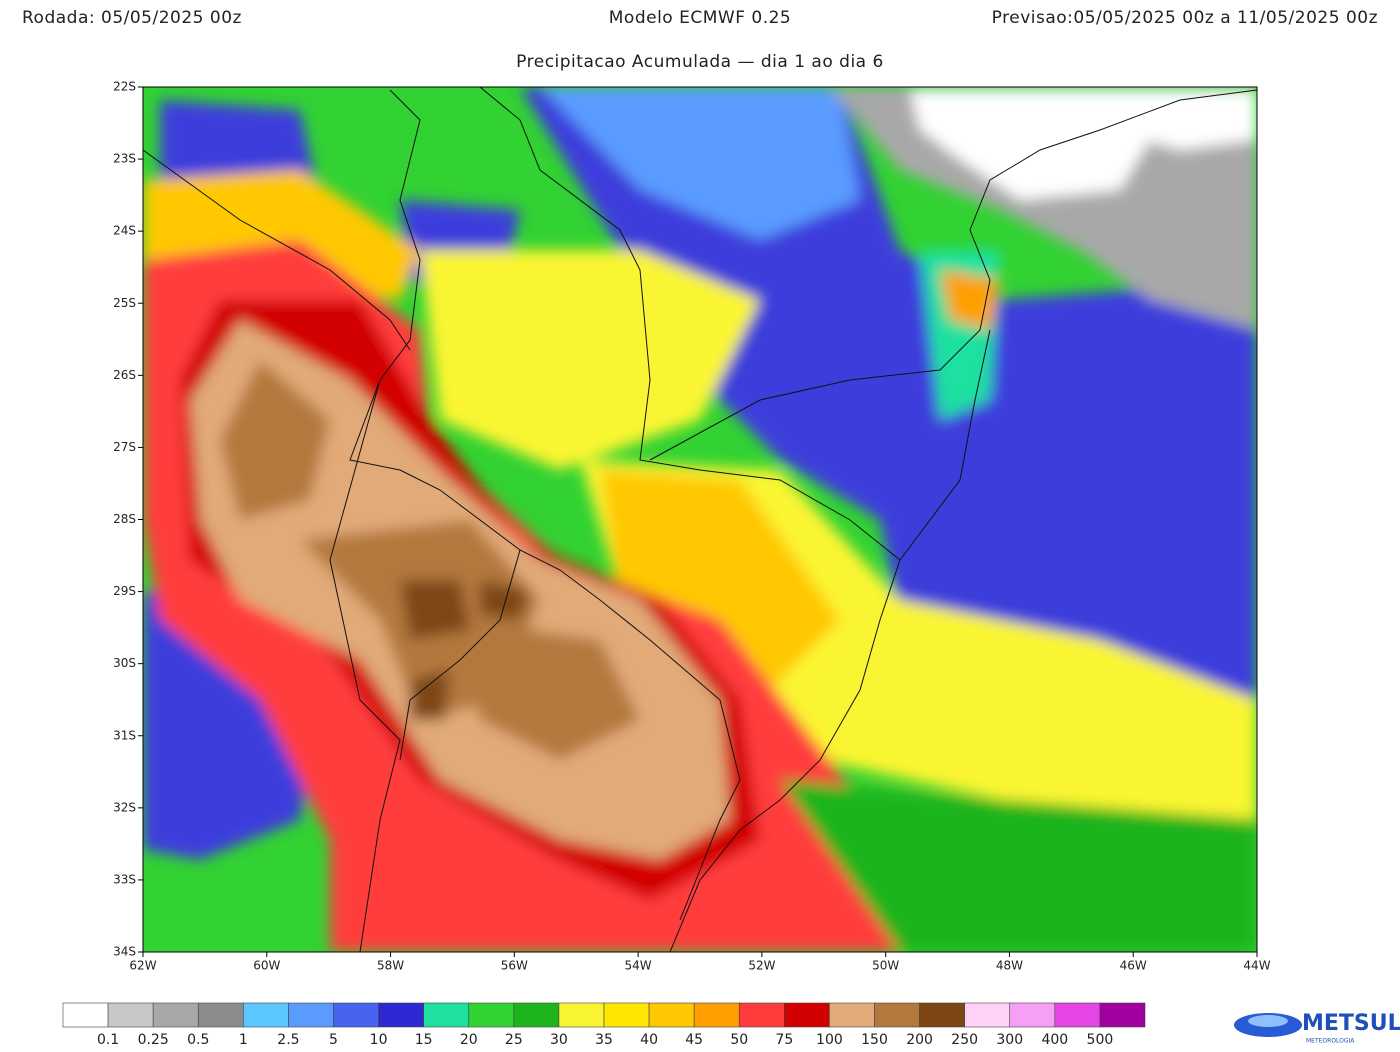  Describe the element at coordinates (1330, 1041) in the screenshot. I see `logo-tagline: METEOROLOGIA` at that location.